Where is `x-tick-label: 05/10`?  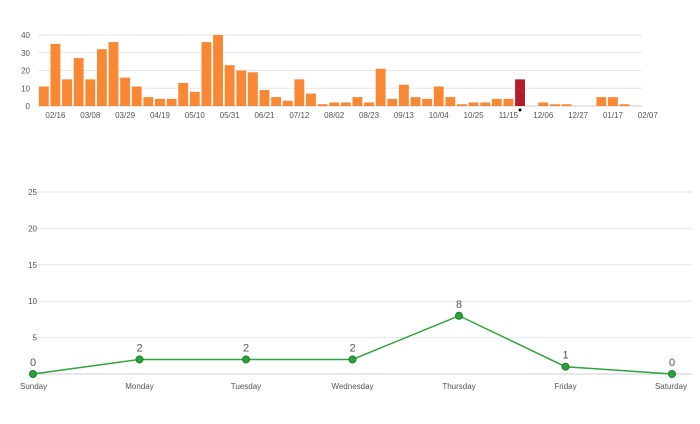
x-tick-label: 05/10 is located at coordinates (195, 115).